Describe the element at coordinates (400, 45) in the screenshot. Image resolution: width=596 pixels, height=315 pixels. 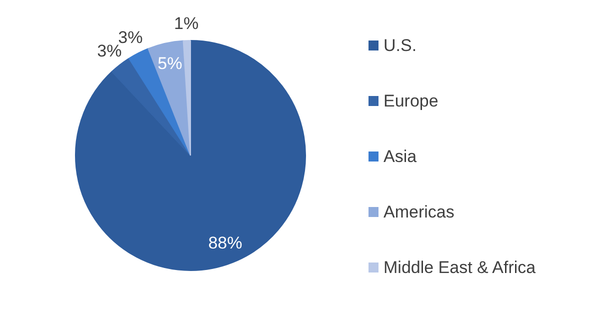
I see `legend-label: U.S.` at that location.